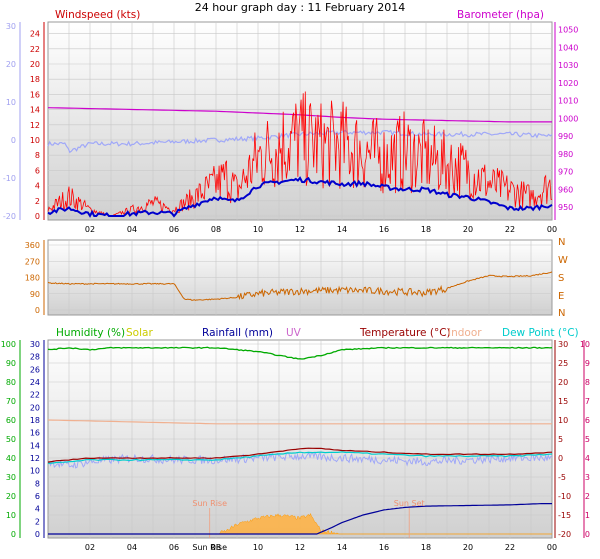 This screenshot has width=600, height=559. Describe the element at coordinates (216, 547) in the screenshot. I see `temperature-x-tick-label: 08` at that location.